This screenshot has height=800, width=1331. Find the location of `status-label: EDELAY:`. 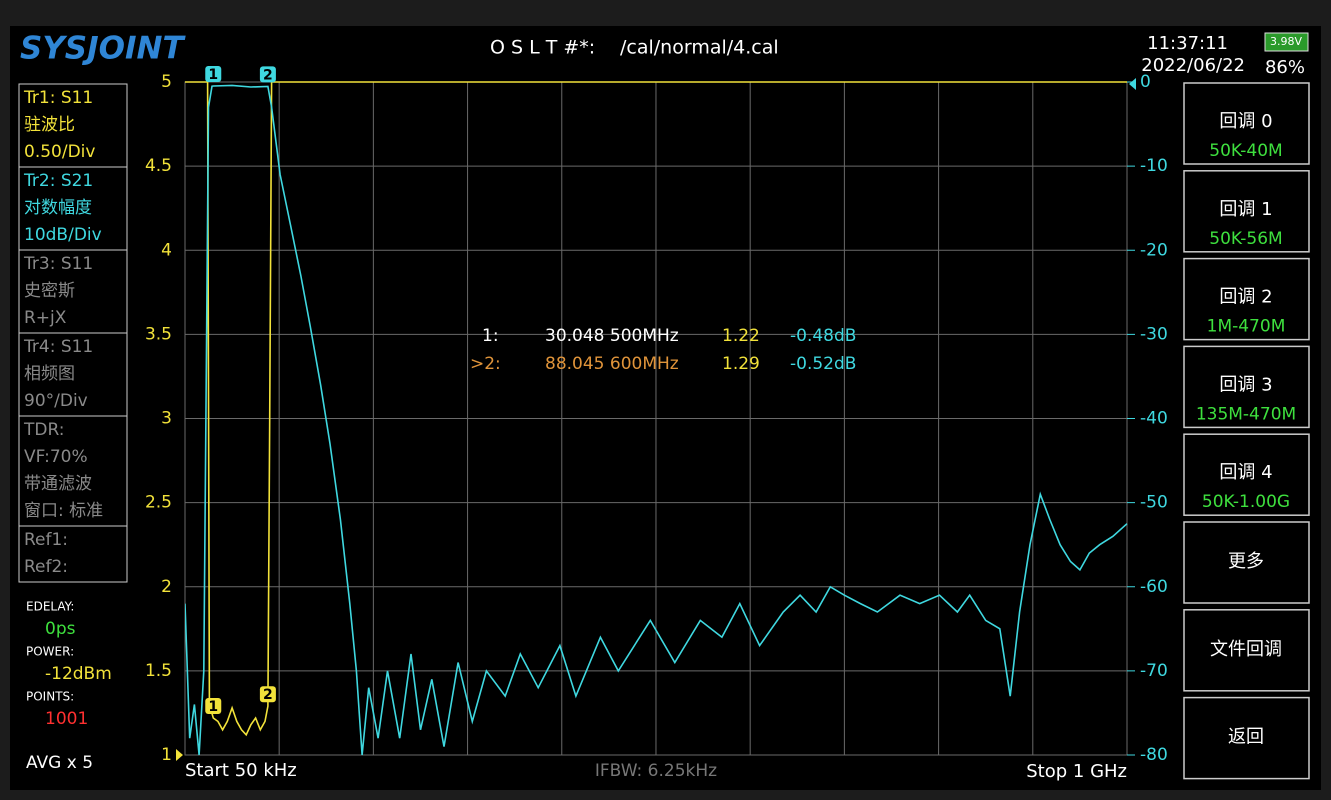

status-label: EDELAY: is located at coordinates (50, 607).